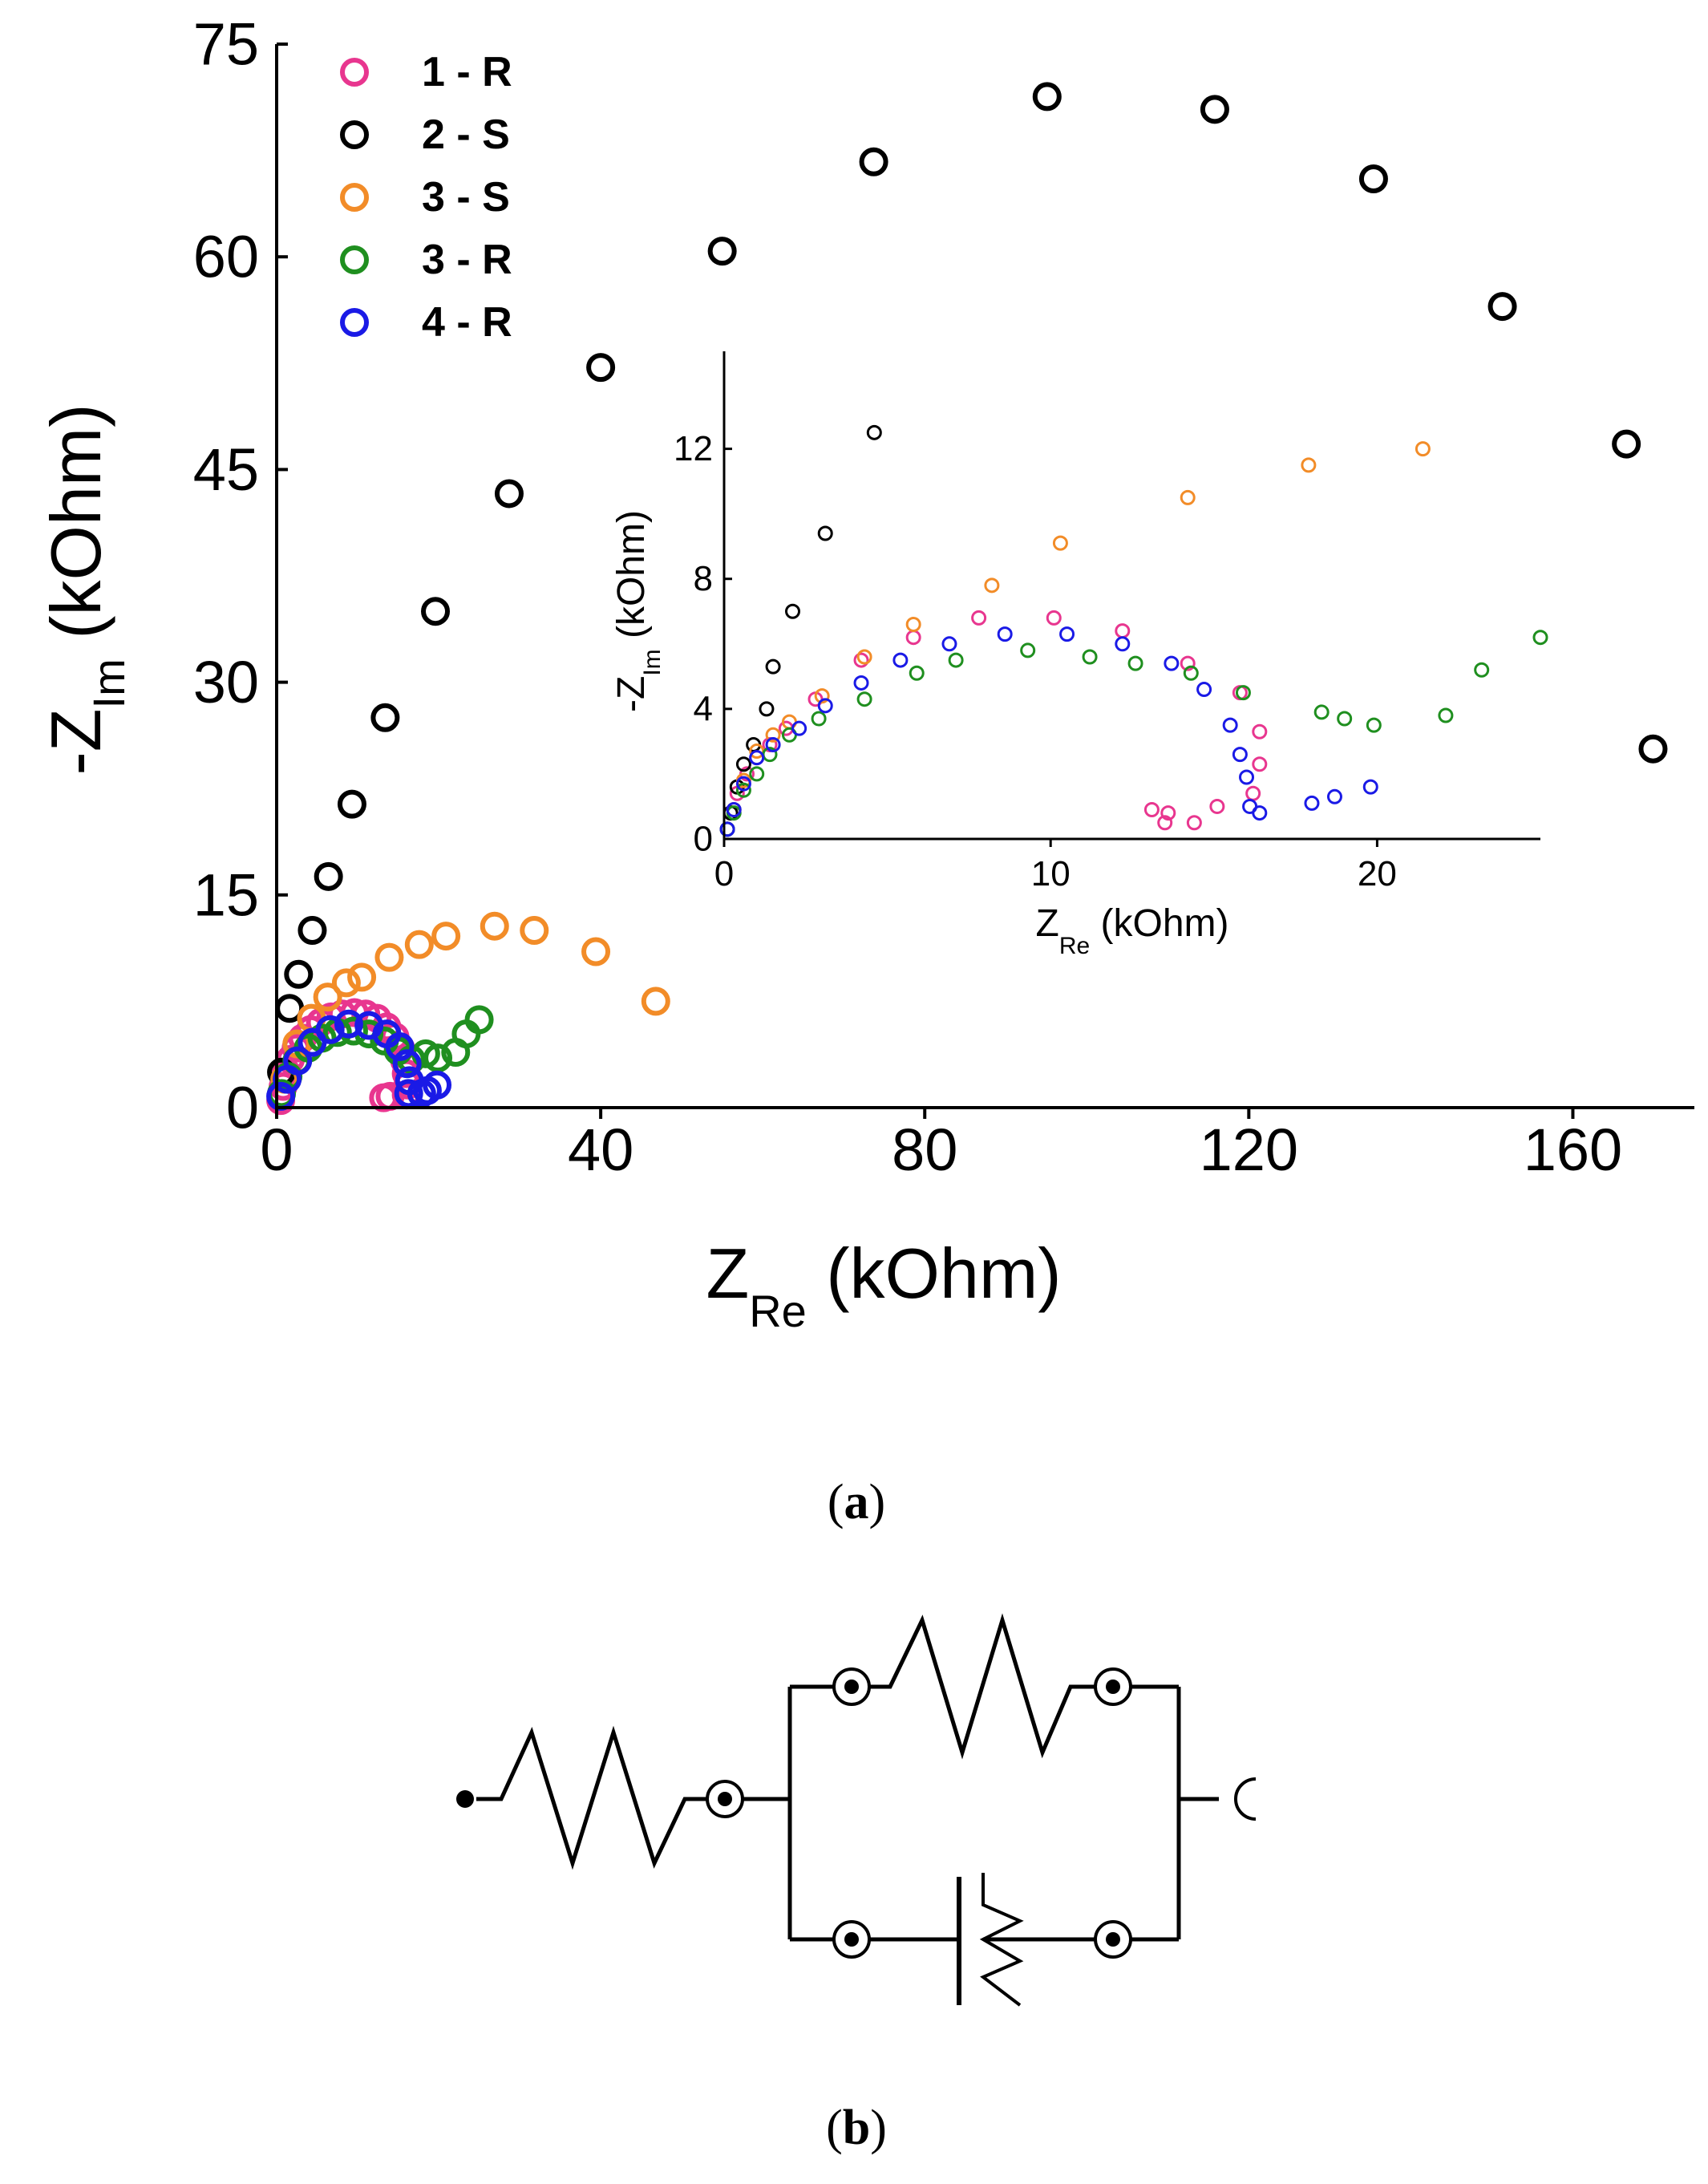  Describe the element at coordinates (724, 874) in the screenshot. I see `inset-x-tick-label: 0` at that location.